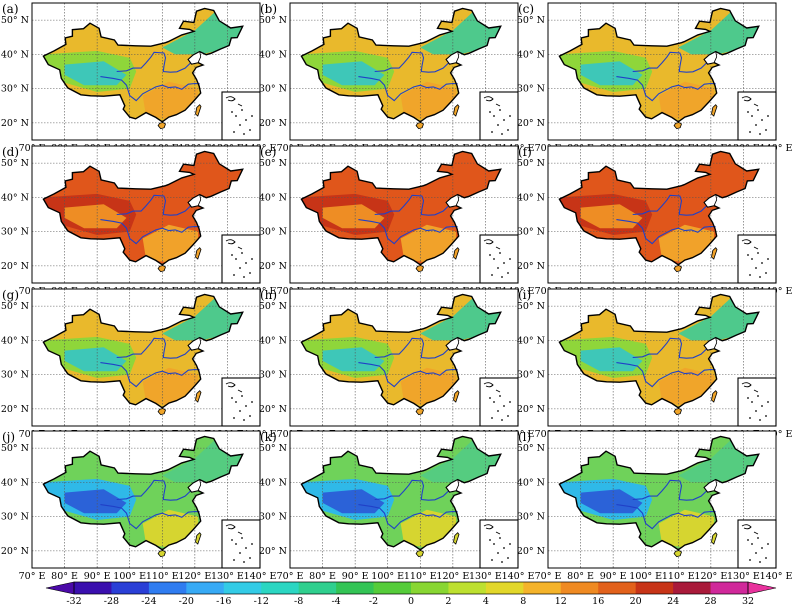 Image resolution: width=800 pixels, height=609 pixels. What do you see at coordinates (186, 600) in the screenshot?
I see `colorbar-tick-label: -20` at bounding box center [186, 600].